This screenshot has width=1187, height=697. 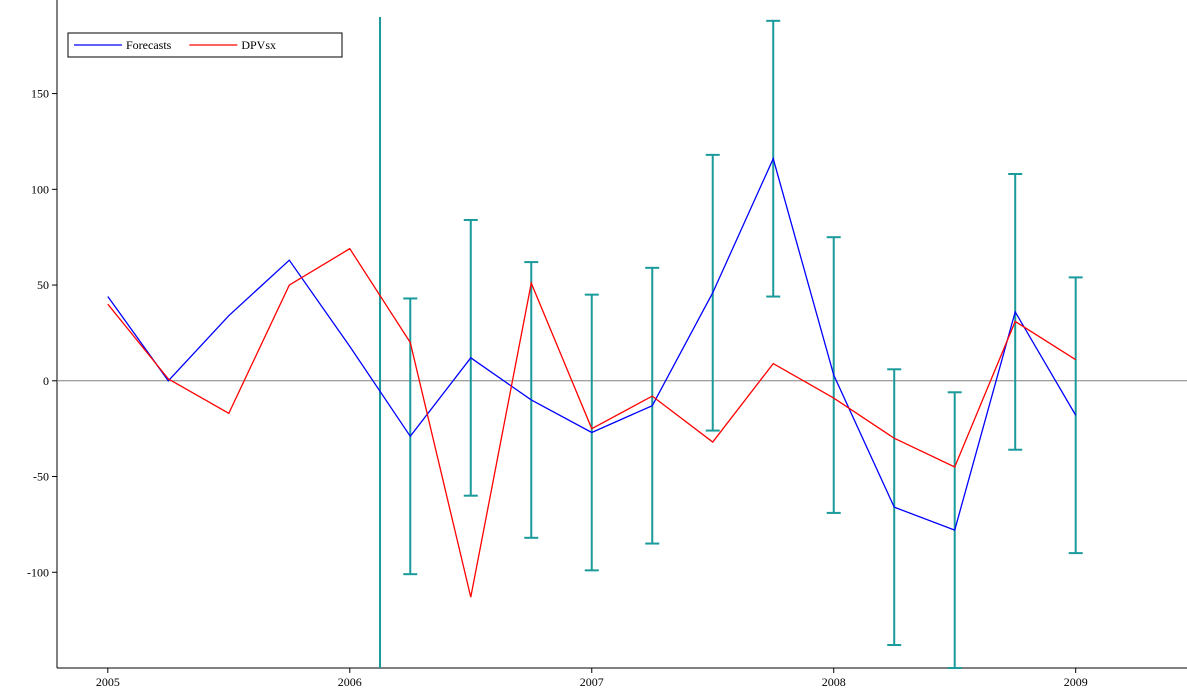 What do you see at coordinates (258, 45) in the screenshot?
I see `legend-label: DPVsx` at bounding box center [258, 45].